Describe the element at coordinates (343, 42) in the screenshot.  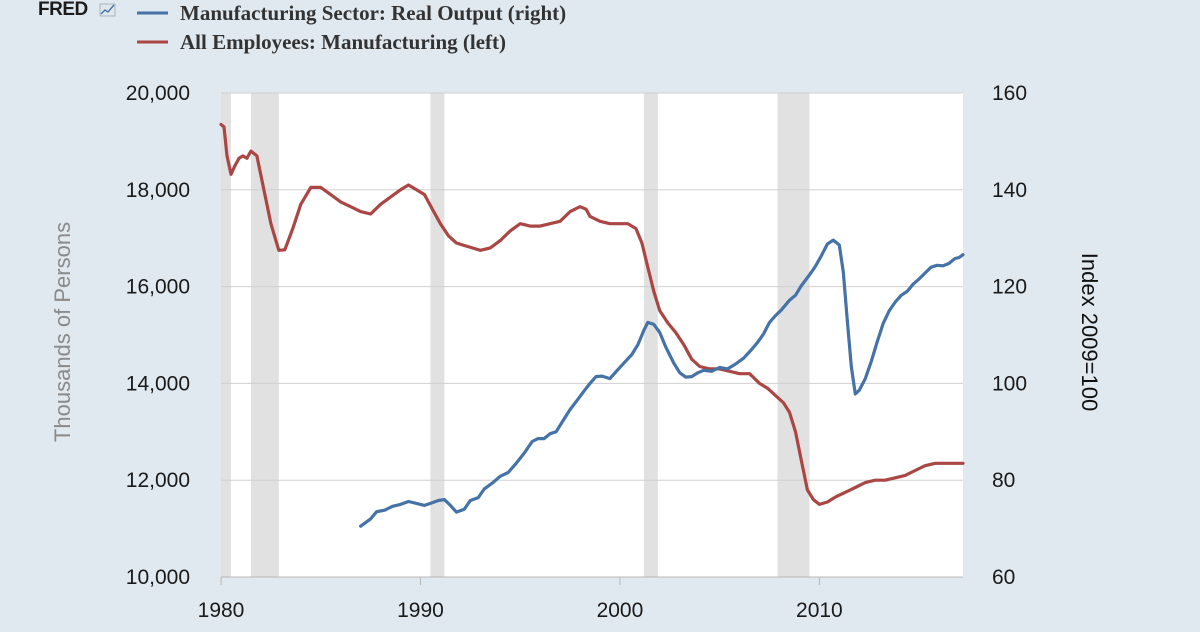
I see `legend-label-employees: All Employees: Manufacturing (left)` at that location.